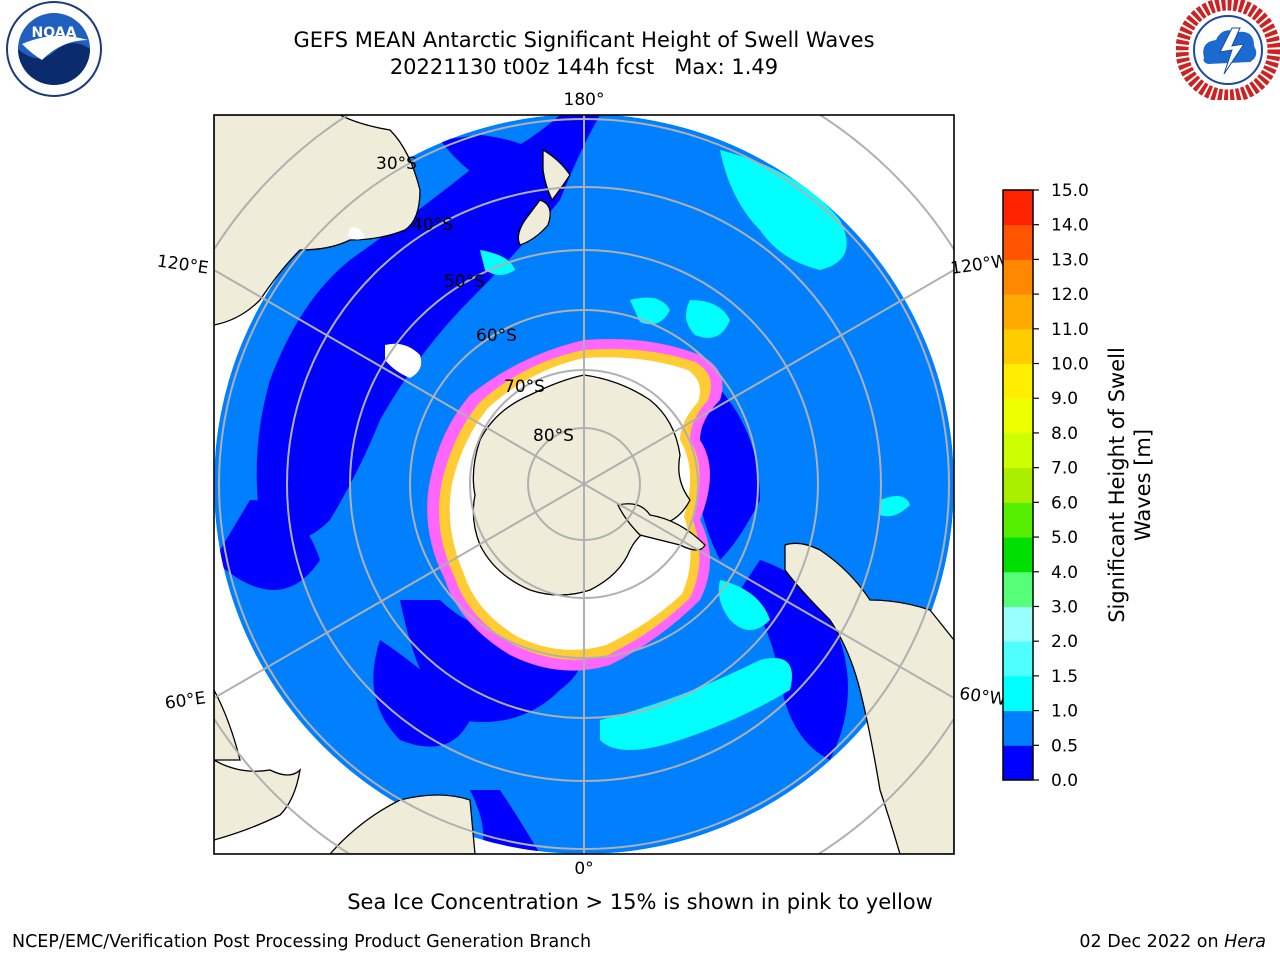 Image resolution: width=1280 pixels, height=960 pixels. What do you see at coordinates (556, 175) in the screenshot?
I see `land-new-zealand-north` at bounding box center [556, 175].